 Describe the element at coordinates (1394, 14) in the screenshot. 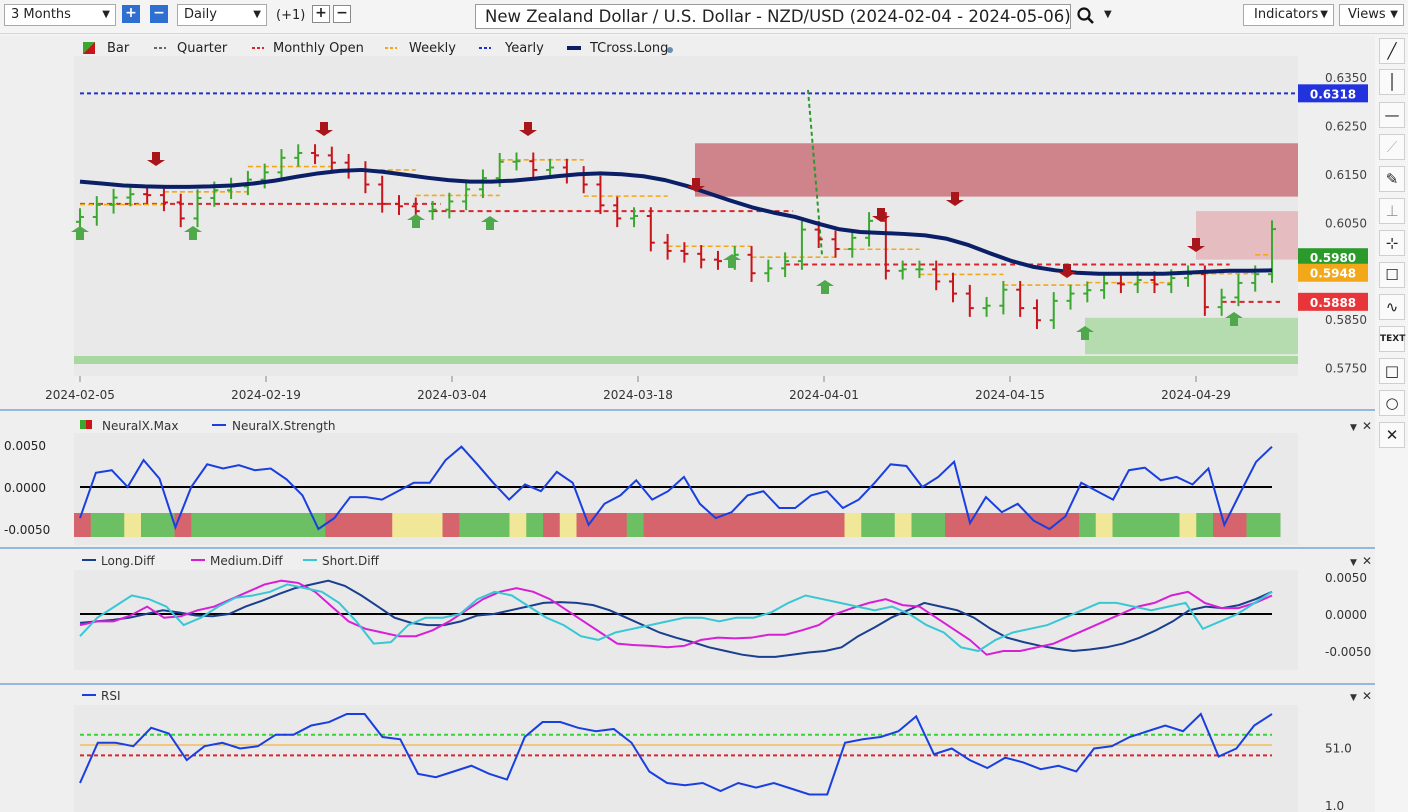

I see `chevron-down-icon: ▼` at that location.